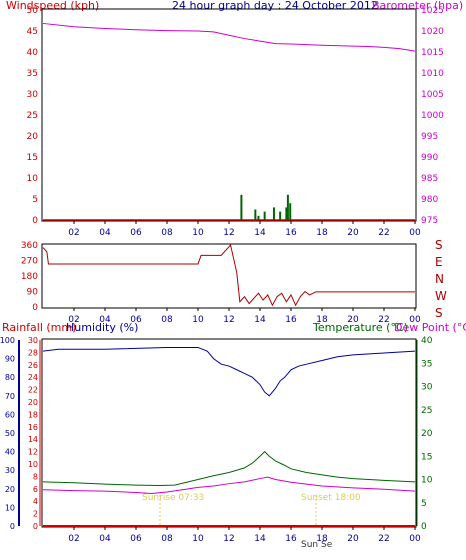 The width and height of the screenshot is (466, 560). What do you see at coordinates (229, 371) in the screenshot?
I see `humidity-line` at bounding box center [229, 371].